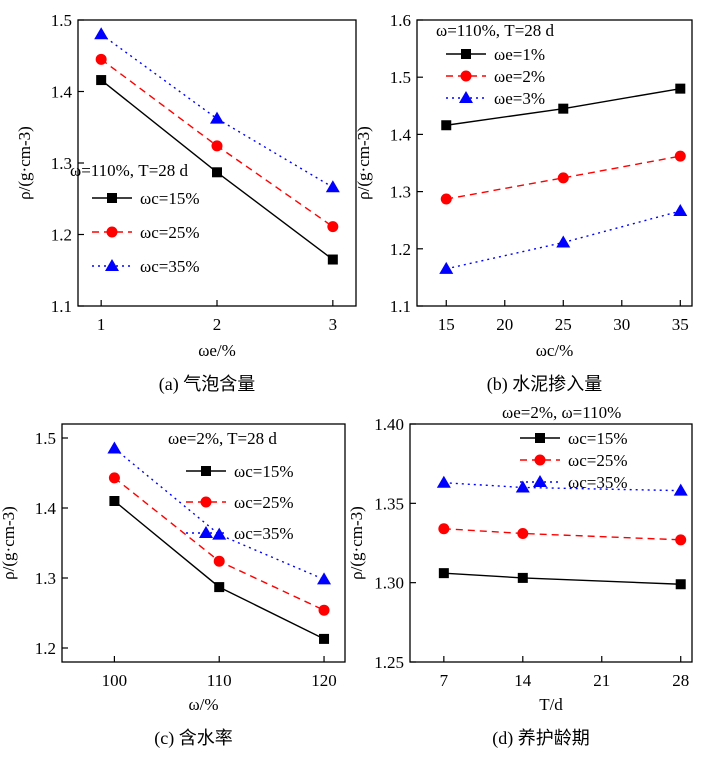 The image size is (716, 762). I want to click on x-tick-label: 7, so click(444, 680).